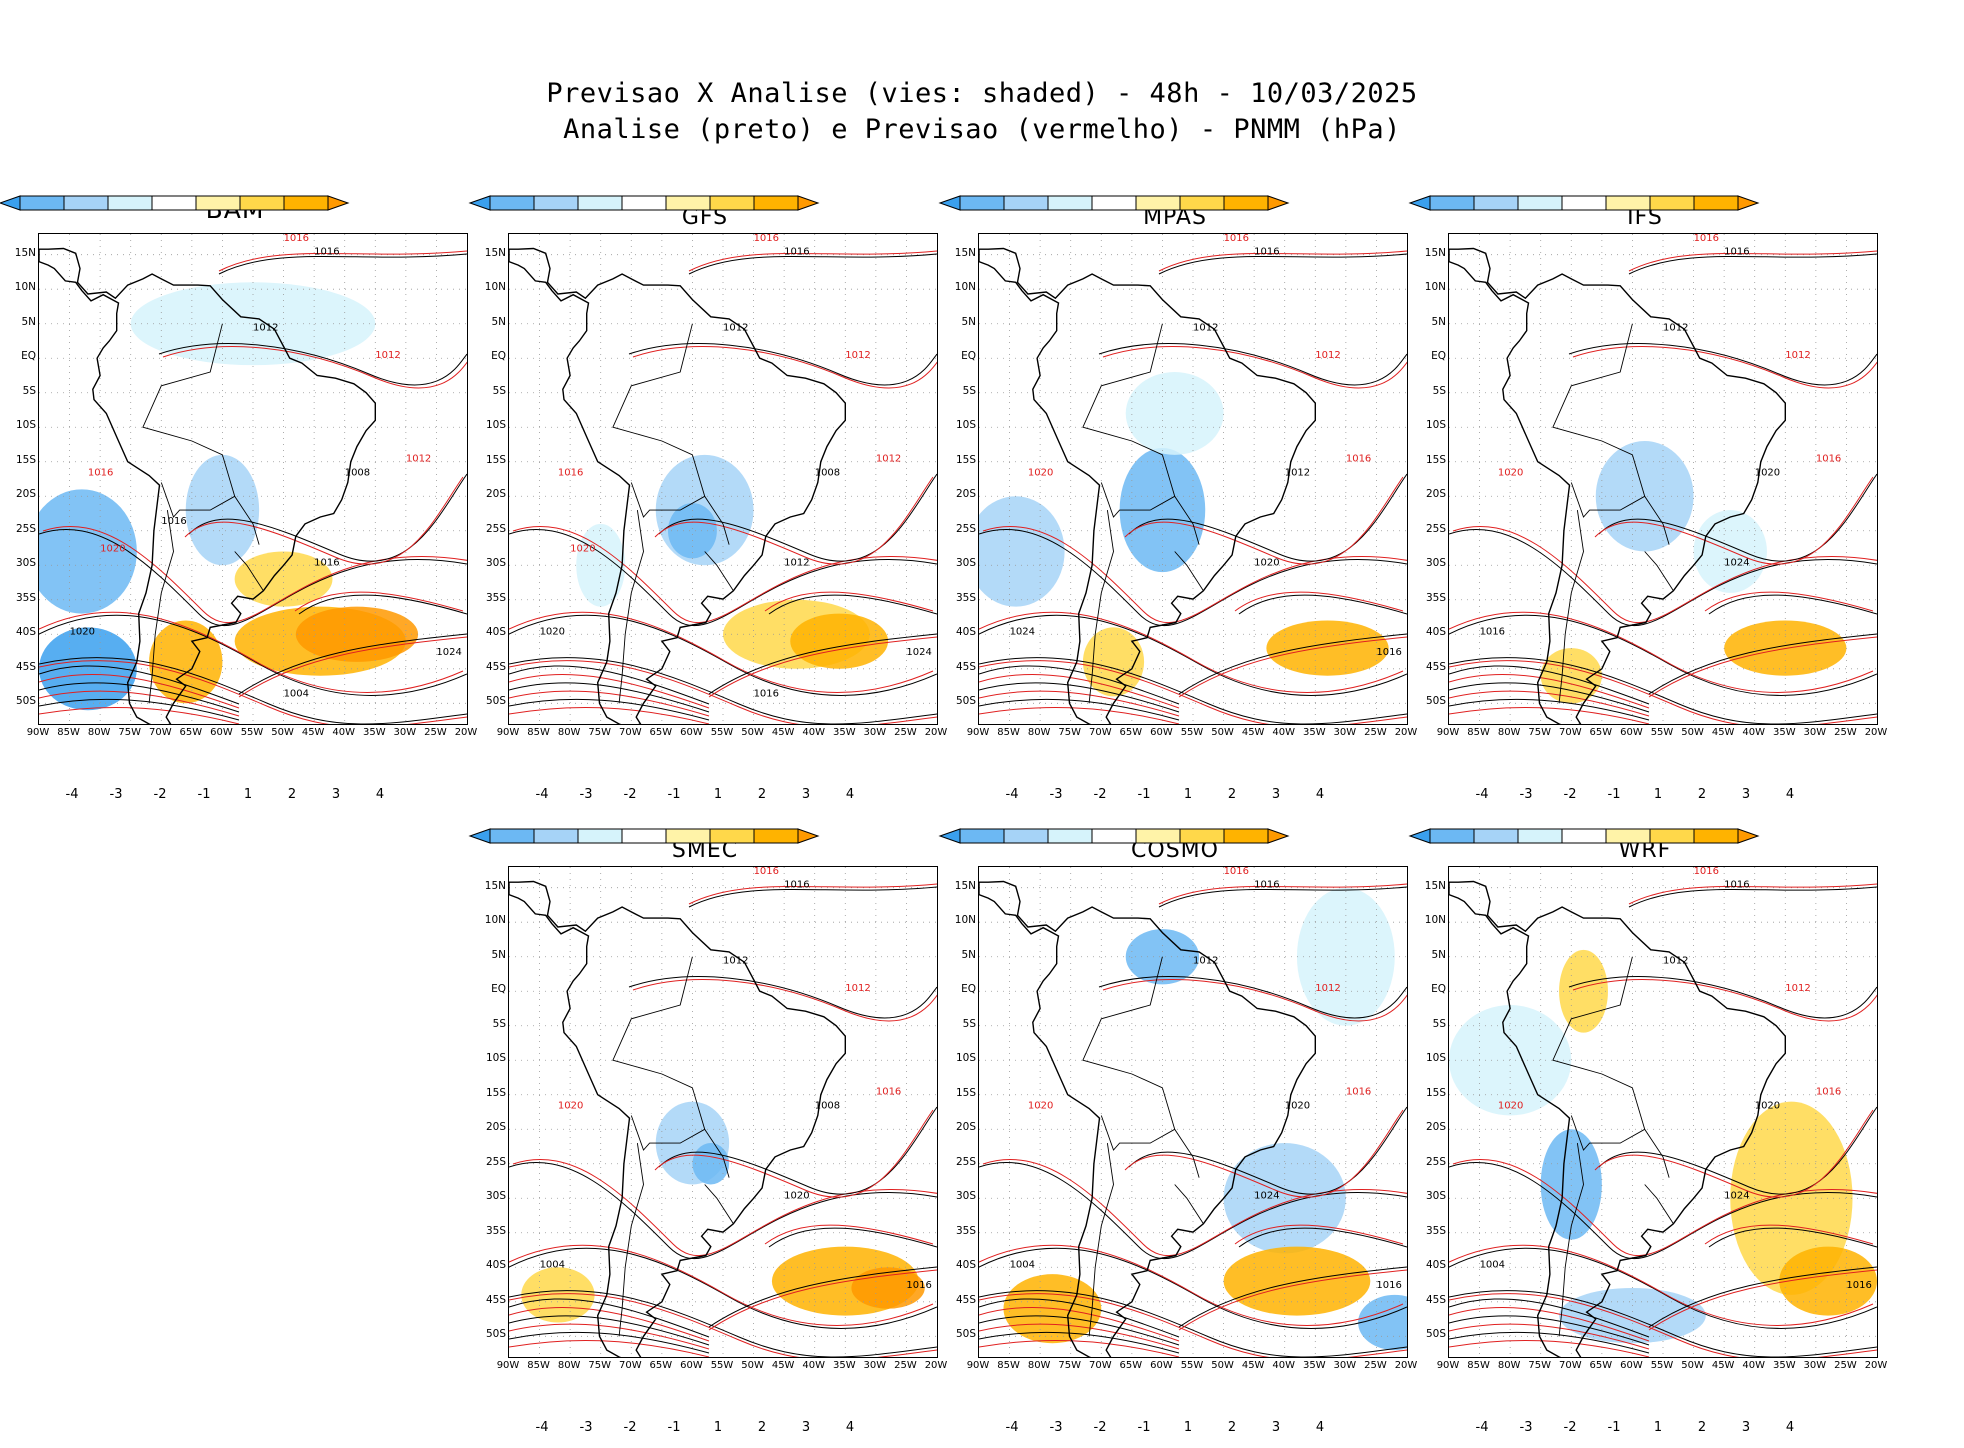  Describe the element at coordinates (25, 494) in the screenshot. I see `lat-tick-label: 20S` at that location.